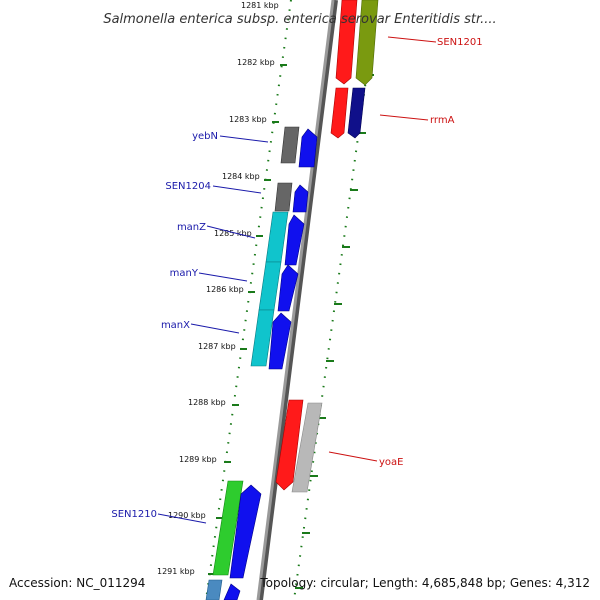 The image size is (600, 600). I want to click on backbone-shadow, so click(297, 300).